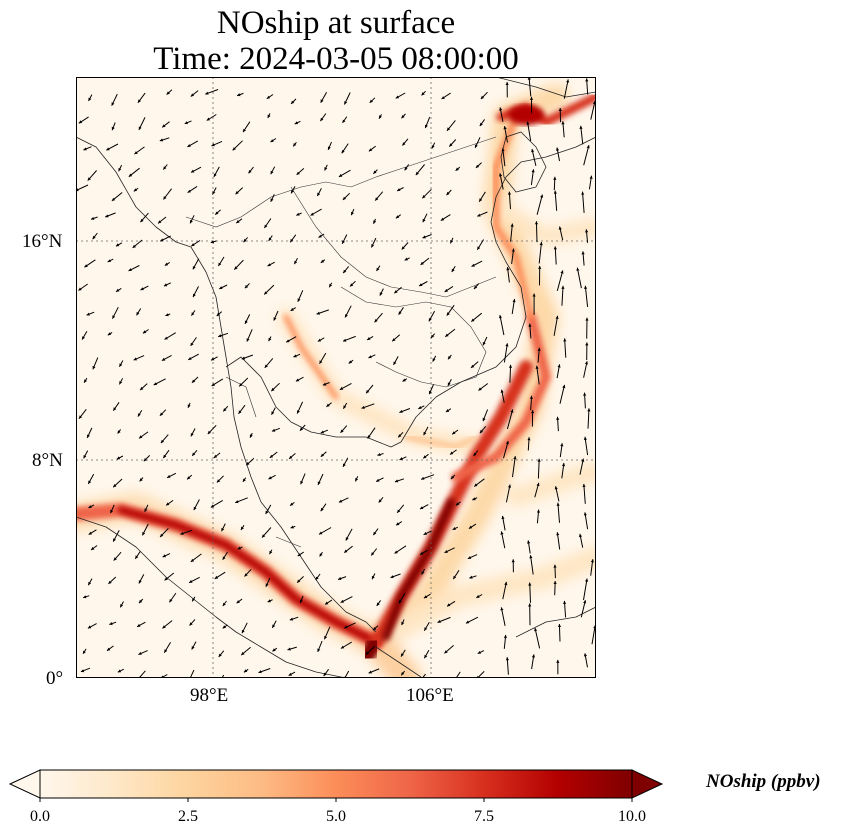 This screenshot has width=842, height=836. Describe the element at coordinates (55, 678) in the screenshot. I see `lat-tick-0: 0°` at that location.